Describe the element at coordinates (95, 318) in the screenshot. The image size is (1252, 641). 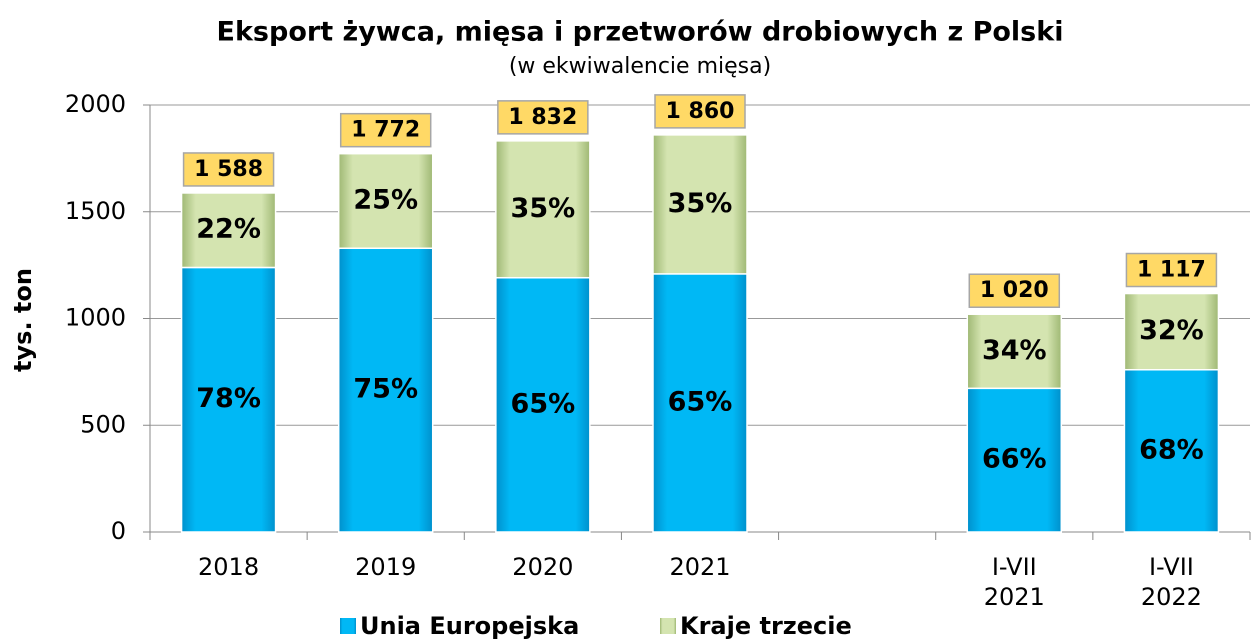
I see `y-tick-label: 1000` at that location.